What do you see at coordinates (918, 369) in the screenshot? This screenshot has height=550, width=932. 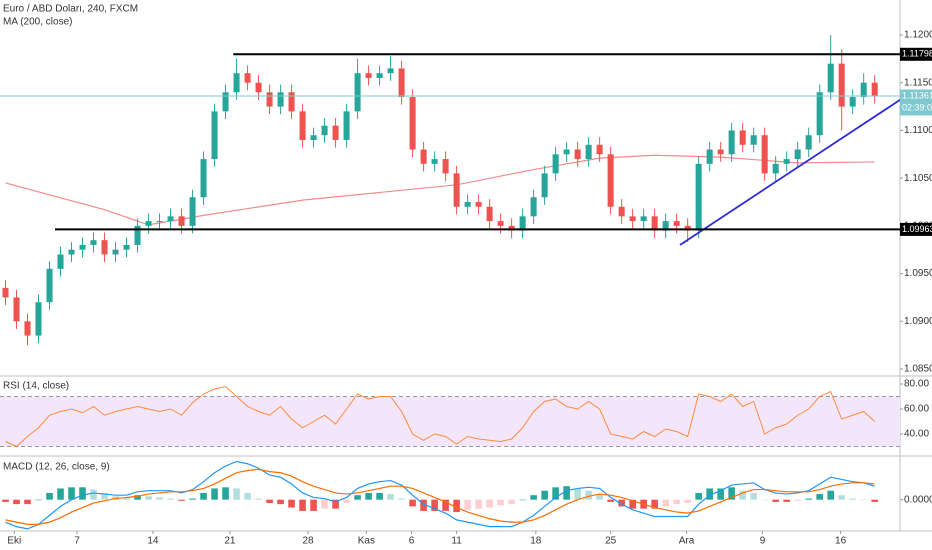 I see `y-tick-label: 1.08500` at bounding box center [918, 369].